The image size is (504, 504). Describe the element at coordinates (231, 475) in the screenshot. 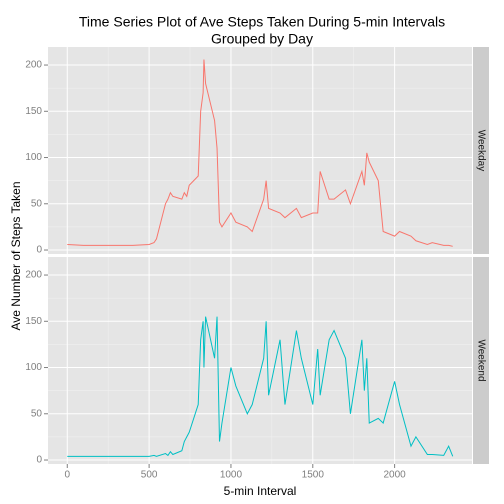

I see `x-tick-label: 1000` at that location.